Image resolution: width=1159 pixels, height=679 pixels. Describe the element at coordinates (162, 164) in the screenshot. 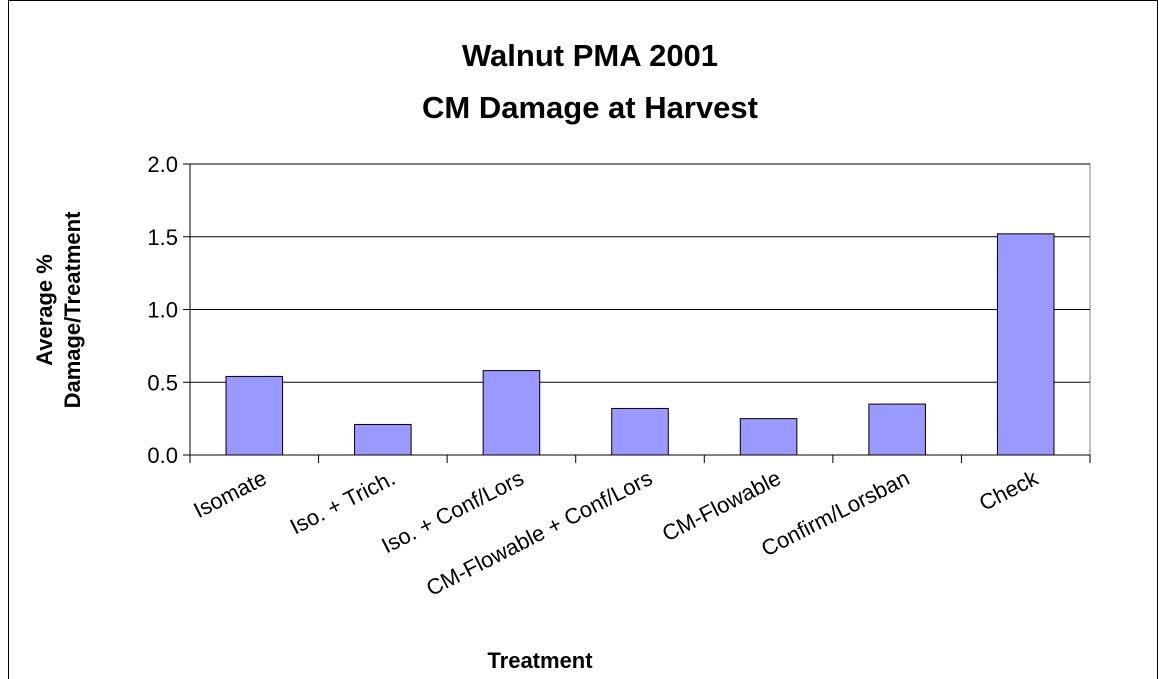

I see `y-tick-label: 2.0` at that location.